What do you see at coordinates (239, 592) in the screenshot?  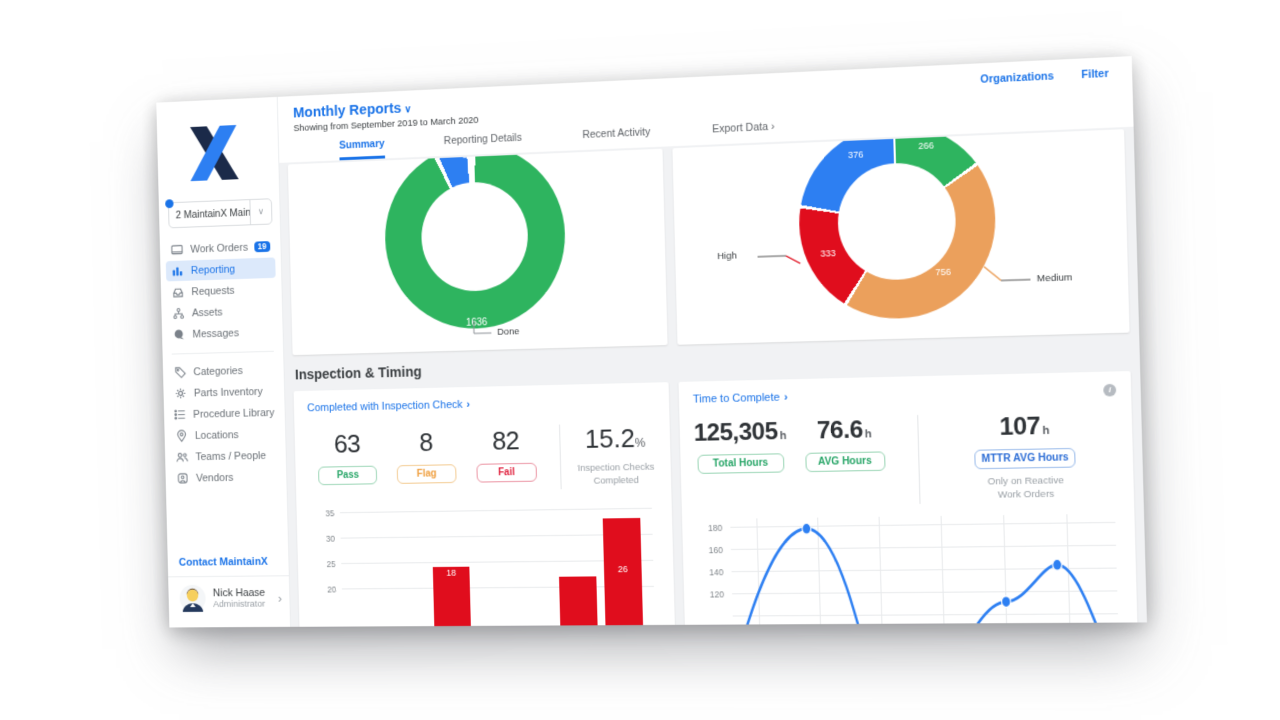 I see `user-name: Nick Haase` at bounding box center [239, 592].